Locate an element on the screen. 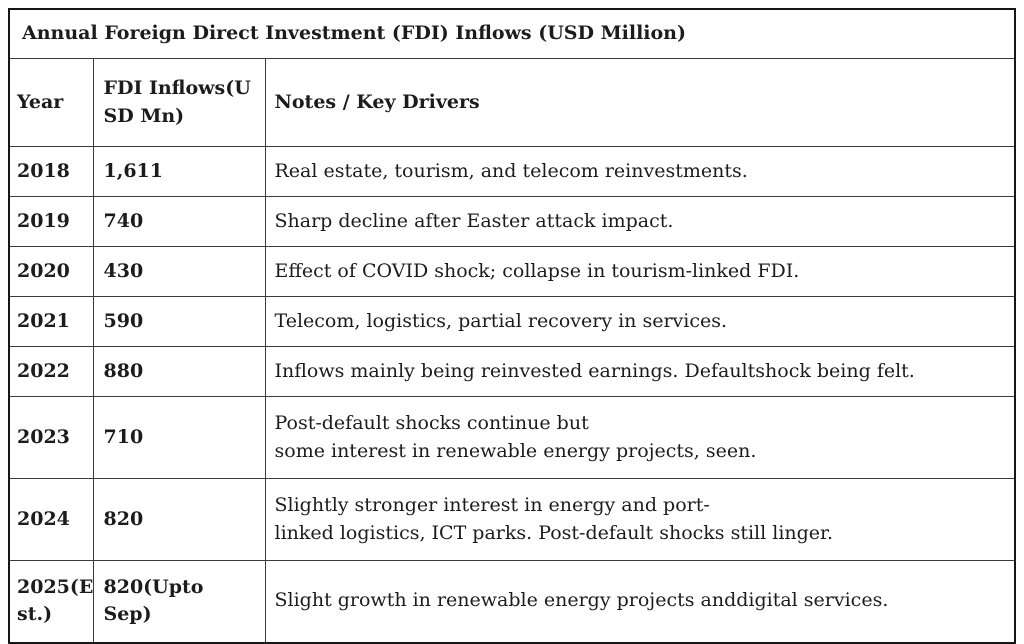 The image size is (1024, 644). fdi-value-cell: 880 is located at coordinates (179, 371).